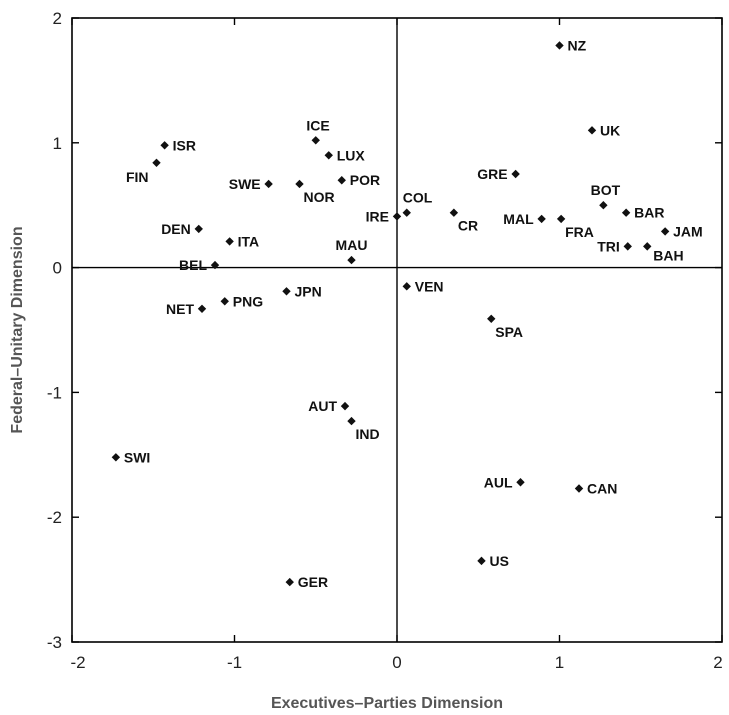 The width and height of the screenshot is (729, 715). What do you see at coordinates (397, 216) in the screenshot?
I see `point-marker-ire` at bounding box center [397, 216].